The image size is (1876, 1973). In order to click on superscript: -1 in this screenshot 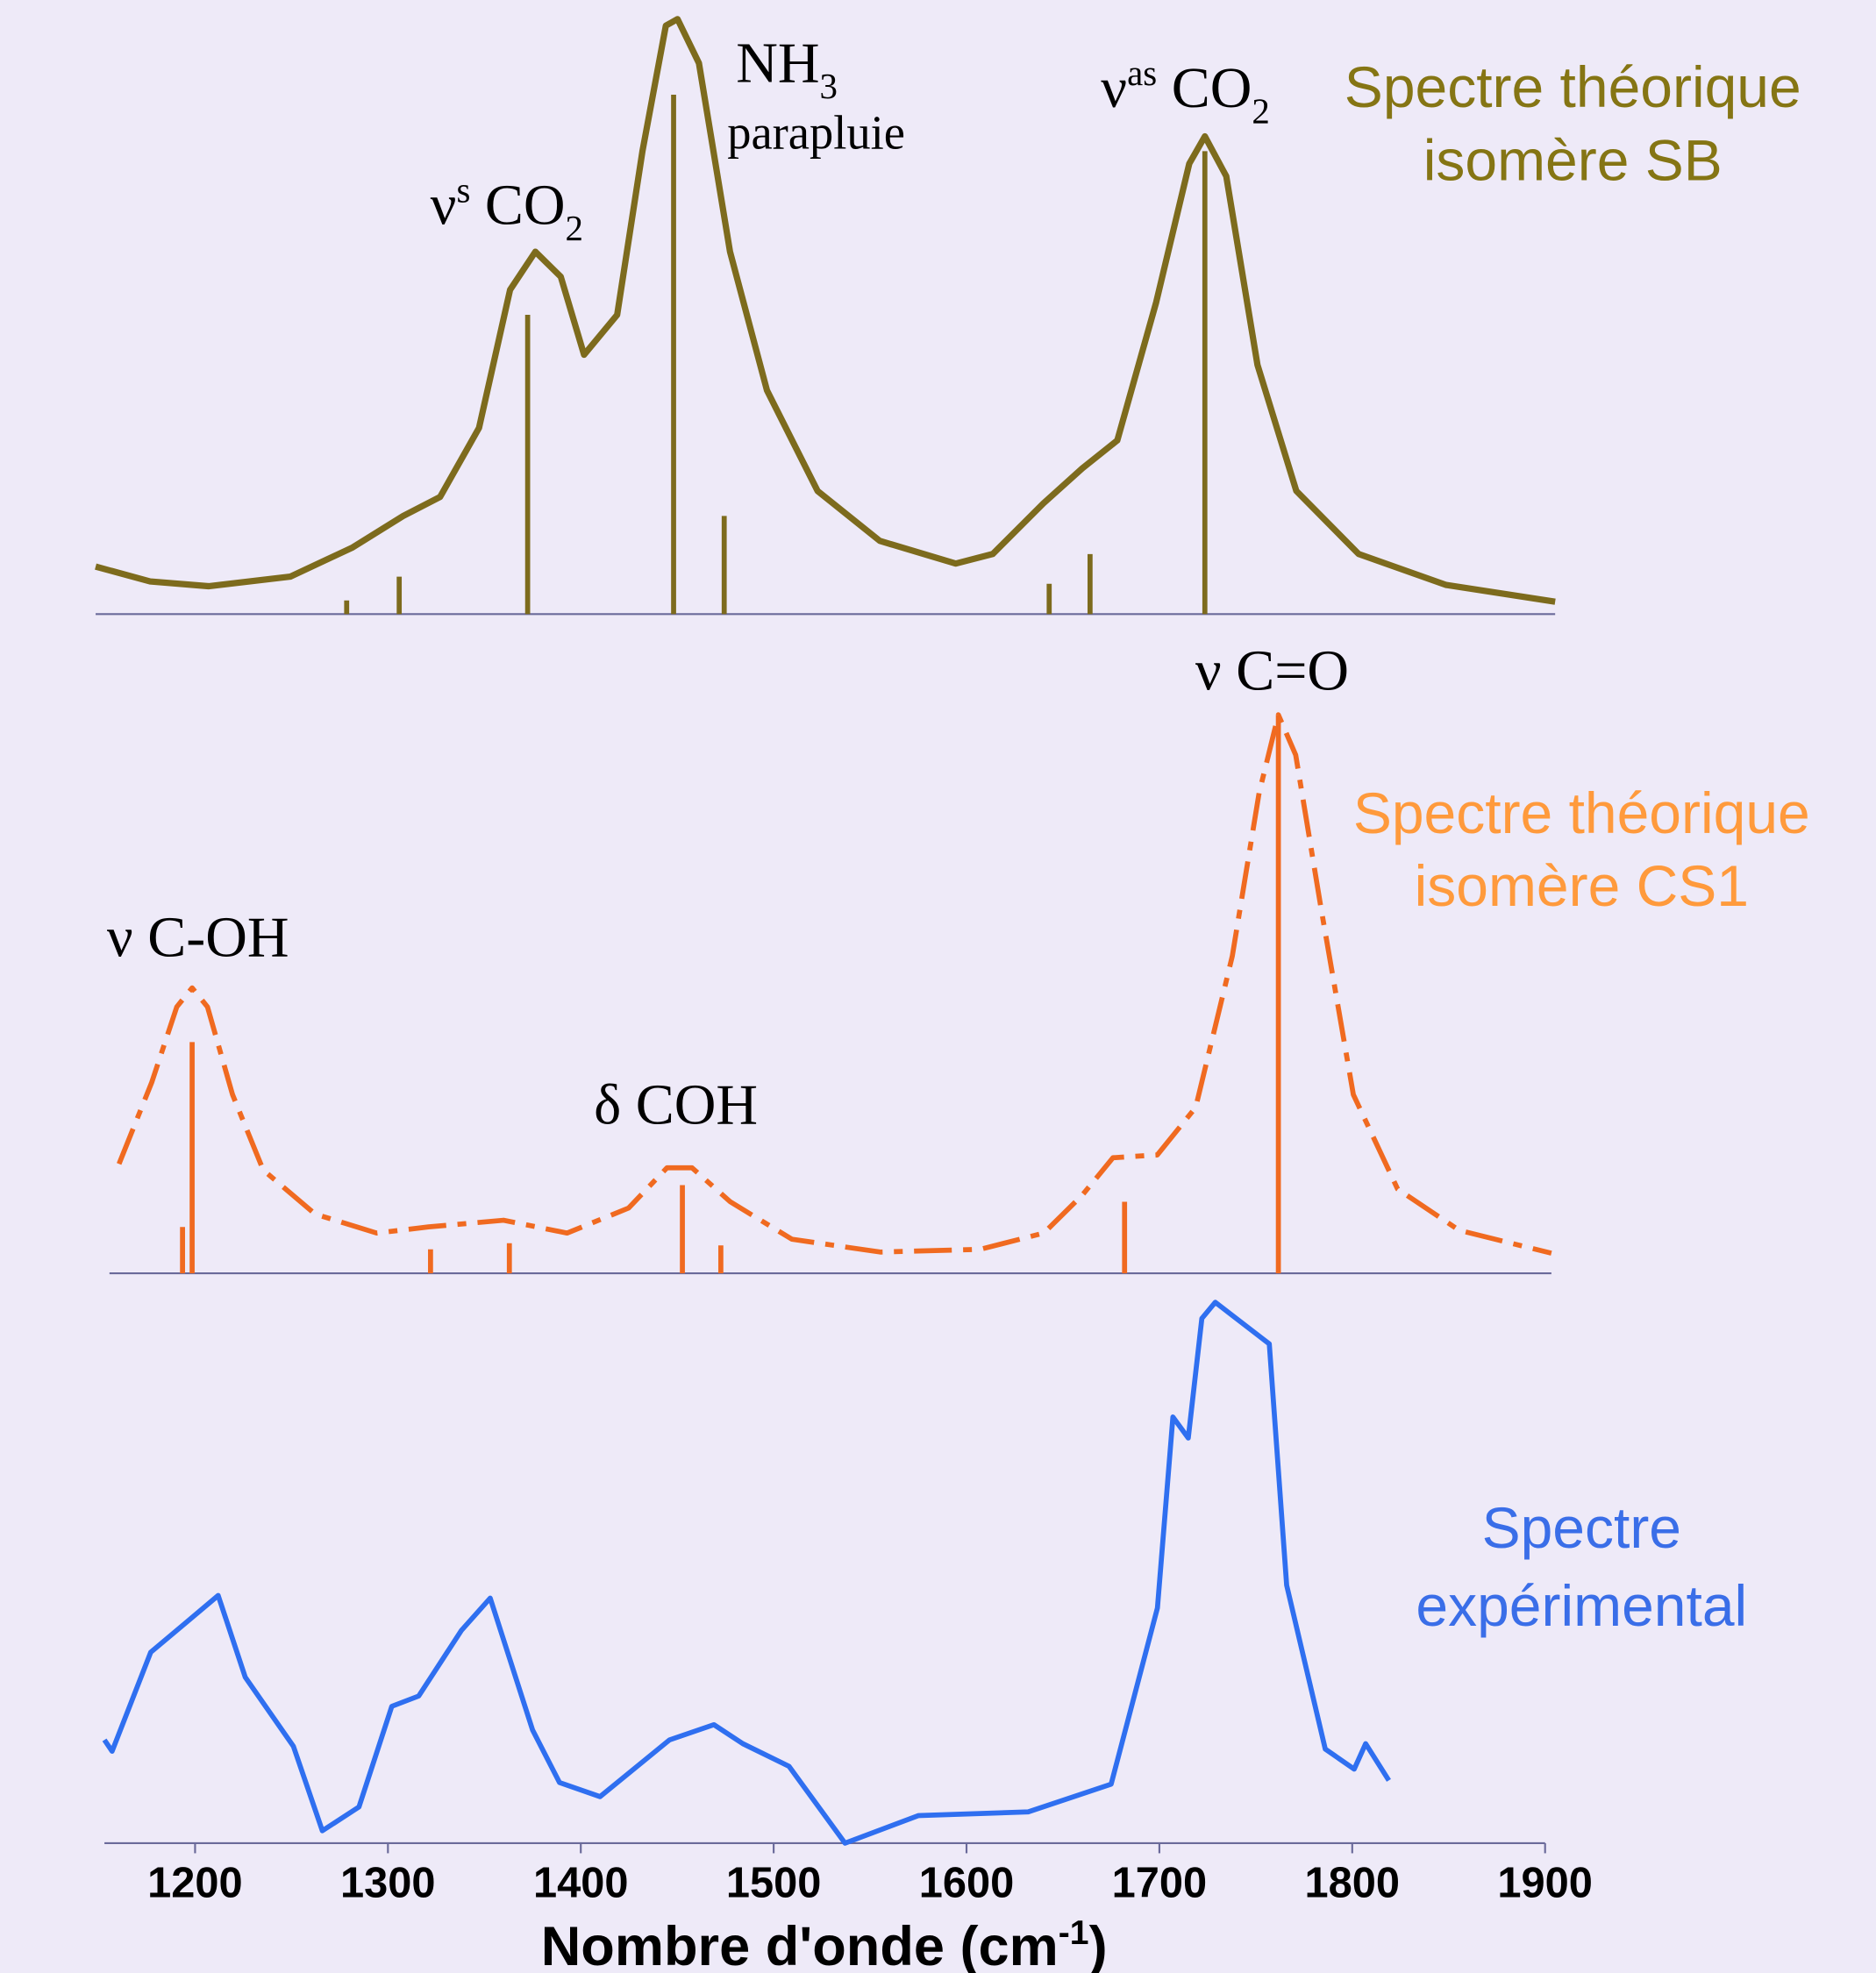, I will do `click(1074, 1933)`.